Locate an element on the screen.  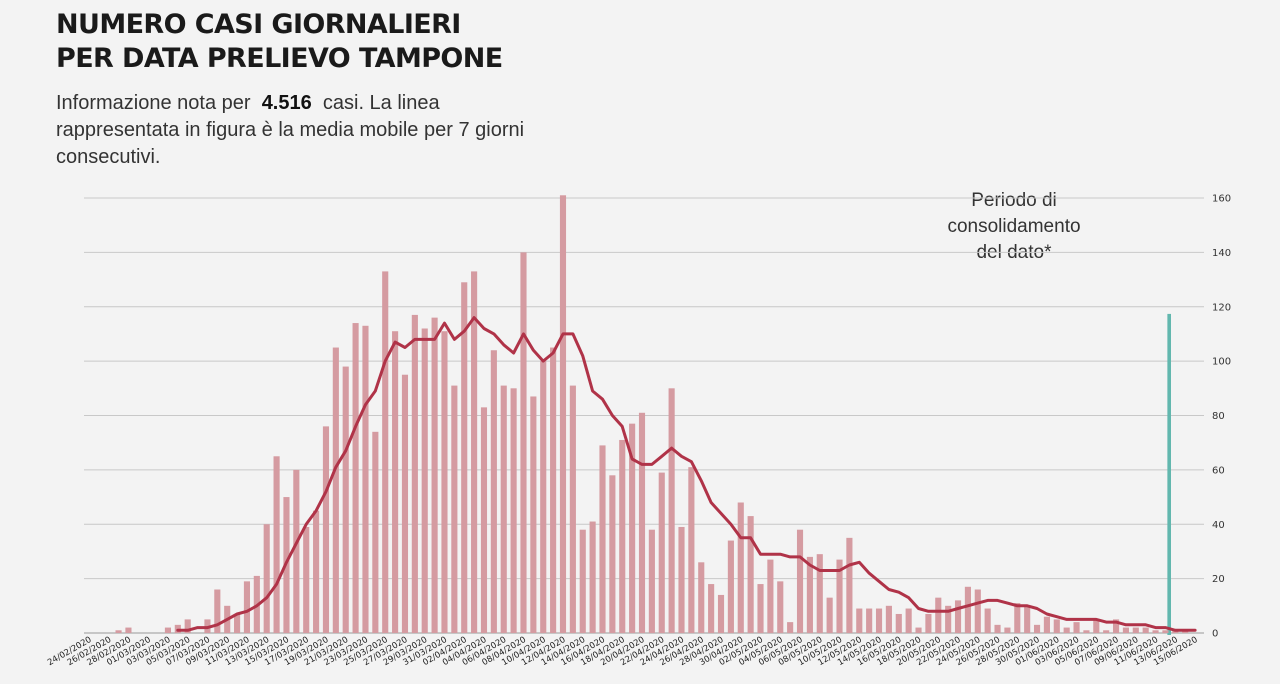
y-axis: 0 20 40 60 80 100 120 140 160 is located at coordinates (1221, 417).